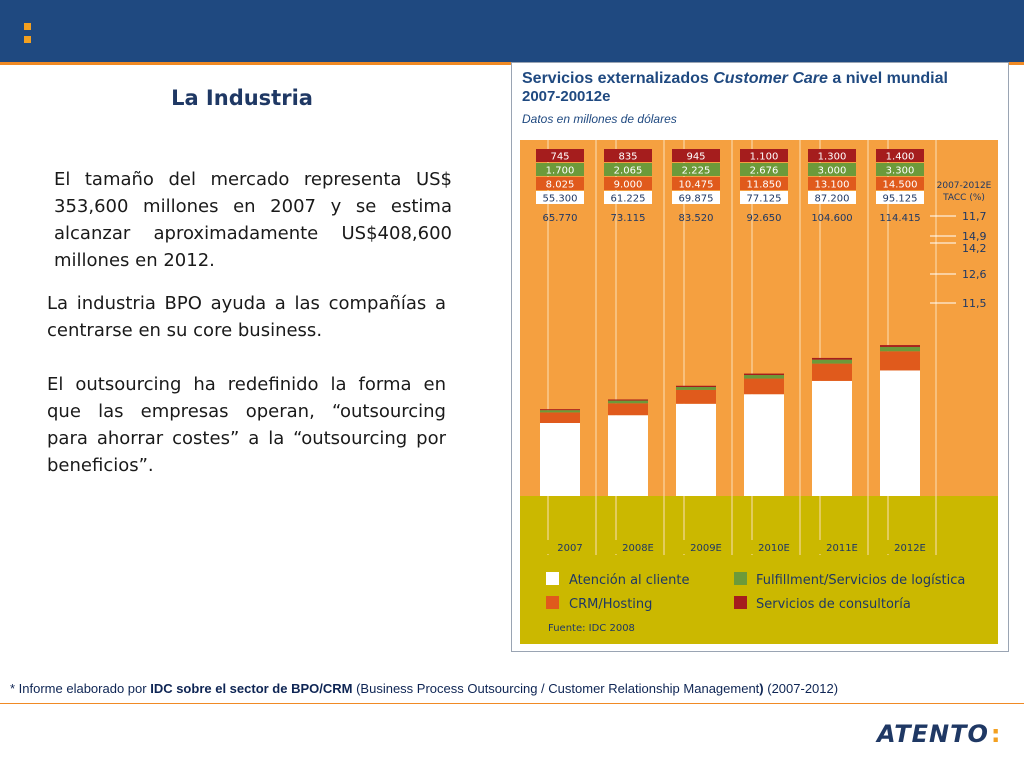 The image size is (1024, 768). I want to click on legend-label-attention: Atención al cliente, so click(629, 580).